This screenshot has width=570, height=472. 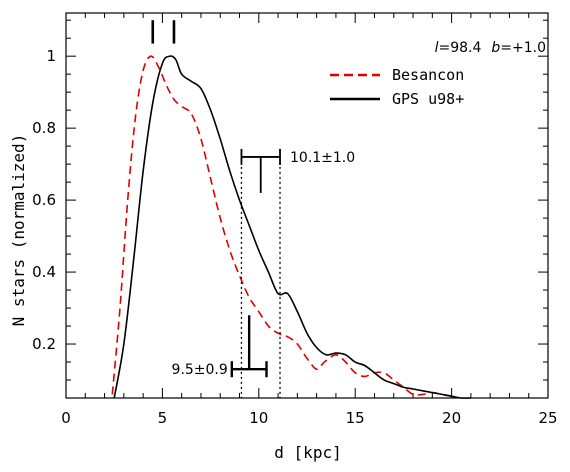 What do you see at coordinates (523, 48) in the screenshot?
I see `b-value: =+1.0` at bounding box center [523, 48].